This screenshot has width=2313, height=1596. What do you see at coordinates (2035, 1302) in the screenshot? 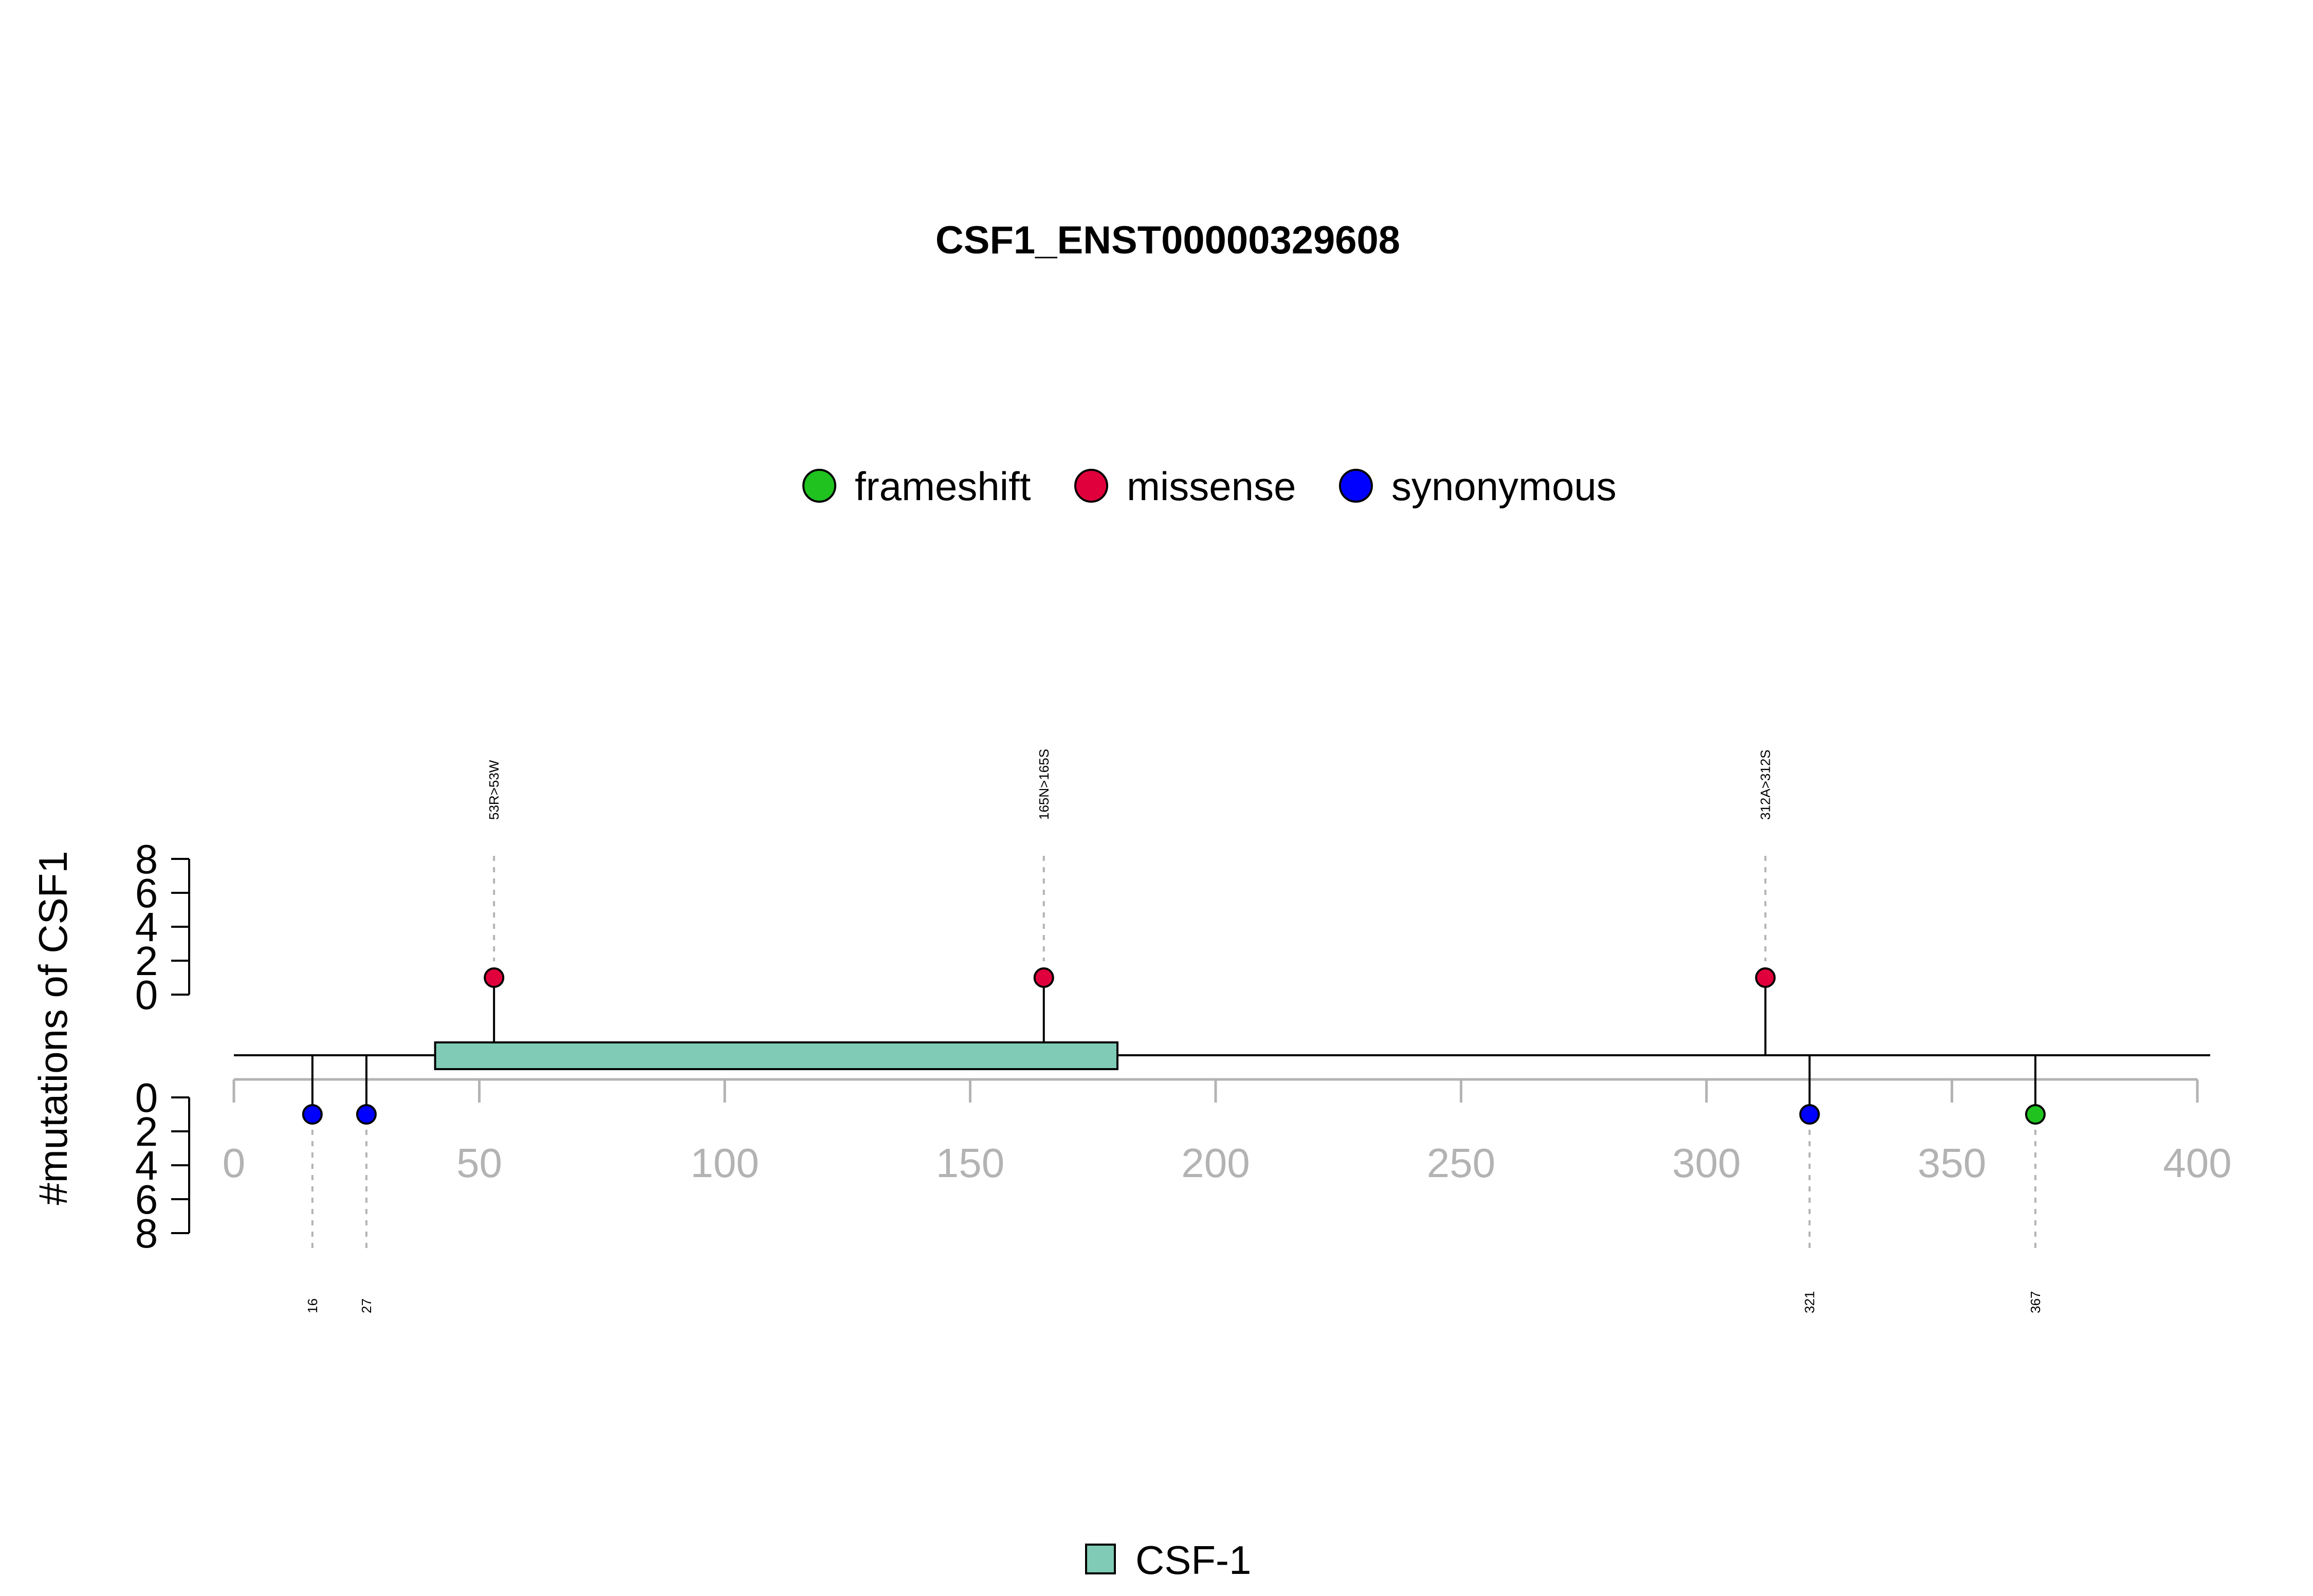
I see `mutation-label-367: 367` at bounding box center [2035, 1302].